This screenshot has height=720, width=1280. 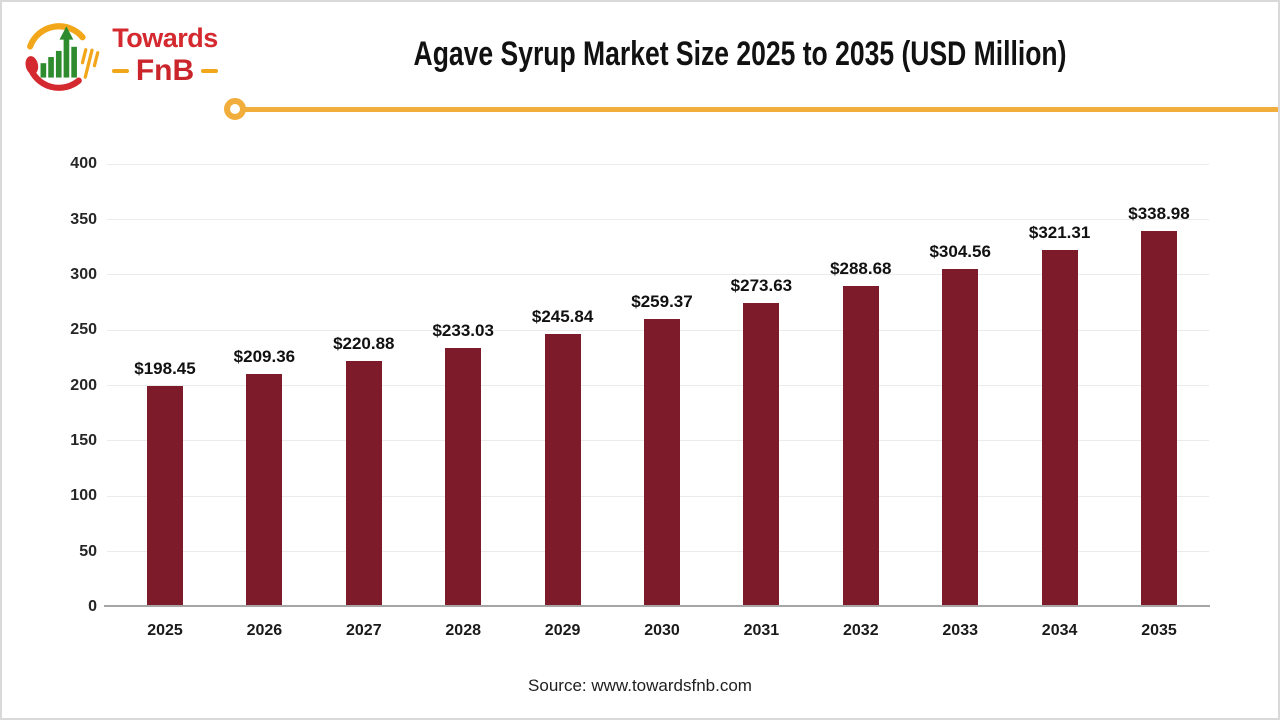 What do you see at coordinates (960, 630) in the screenshot?
I see `x-axis-label: 2033` at bounding box center [960, 630].